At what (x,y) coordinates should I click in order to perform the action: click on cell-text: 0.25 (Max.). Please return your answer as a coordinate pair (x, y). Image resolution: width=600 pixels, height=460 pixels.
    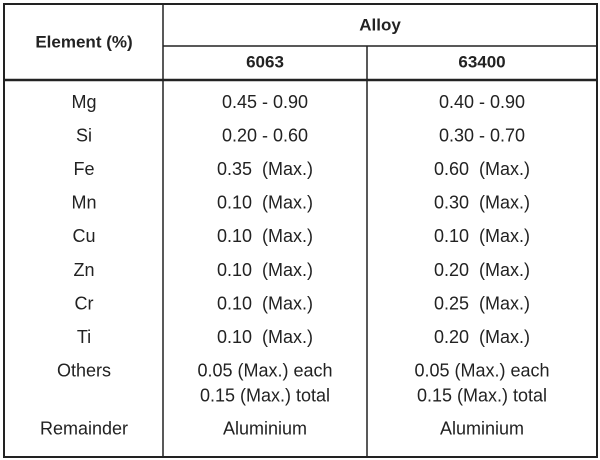
    Looking at the image, I should click on (482, 303).